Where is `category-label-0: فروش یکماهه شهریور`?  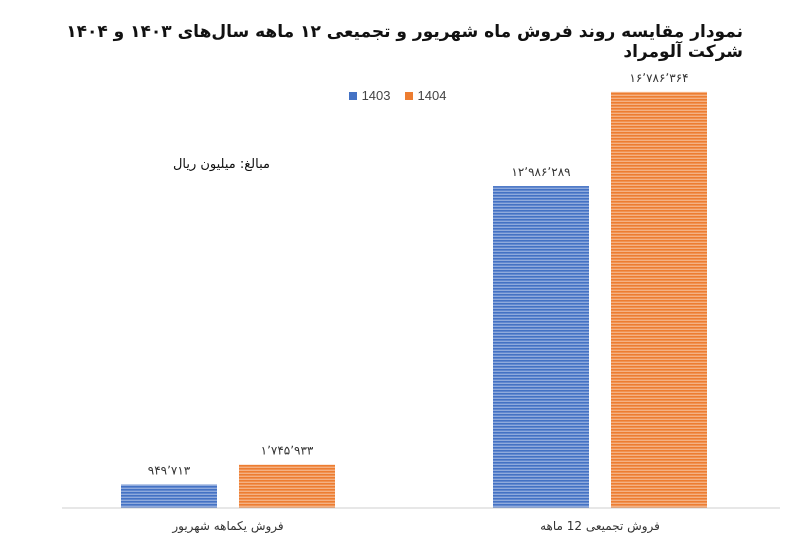 category-label-0: فروش یکماهه شهریور is located at coordinates (227, 526).